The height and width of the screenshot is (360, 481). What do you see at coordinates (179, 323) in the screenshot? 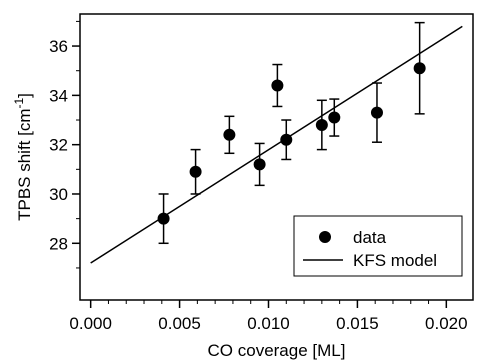
I see `x-tick-label: 0.005` at bounding box center [179, 323].